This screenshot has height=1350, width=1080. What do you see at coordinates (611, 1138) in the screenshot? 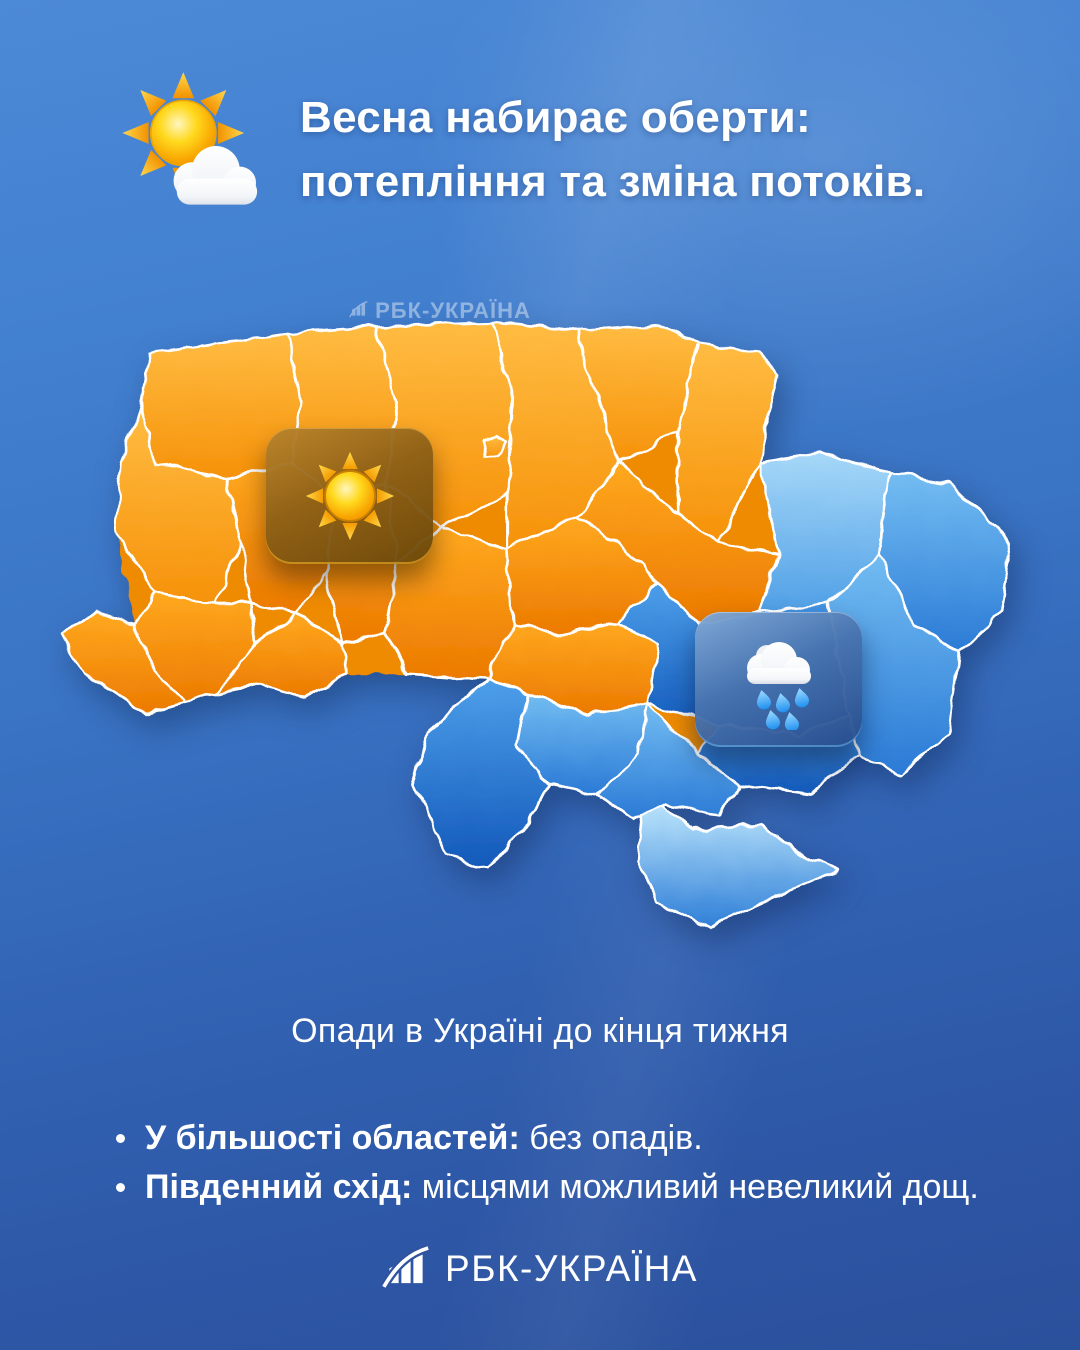
I see `bullet-text: без опадів.` at bounding box center [611, 1138].